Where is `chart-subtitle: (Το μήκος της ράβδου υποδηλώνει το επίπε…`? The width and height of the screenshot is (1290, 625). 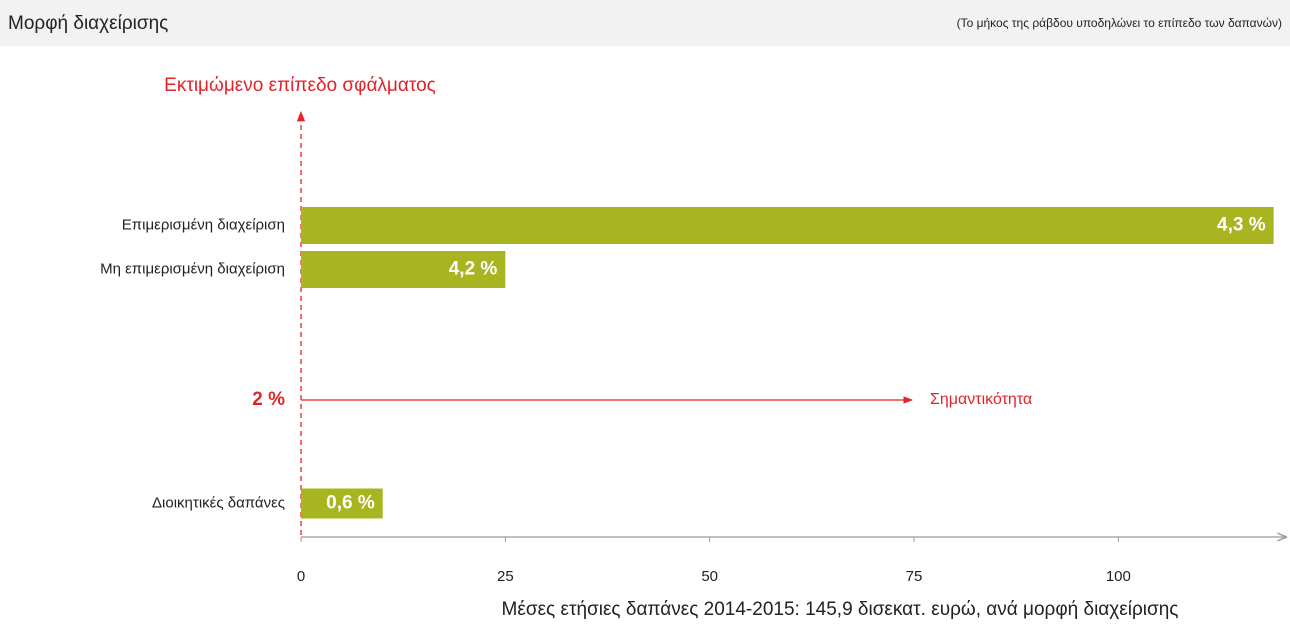 chart-subtitle: (Το μήκος της ράβδου υποδηλώνει το επίπε… is located at coordinates (1119, 23).